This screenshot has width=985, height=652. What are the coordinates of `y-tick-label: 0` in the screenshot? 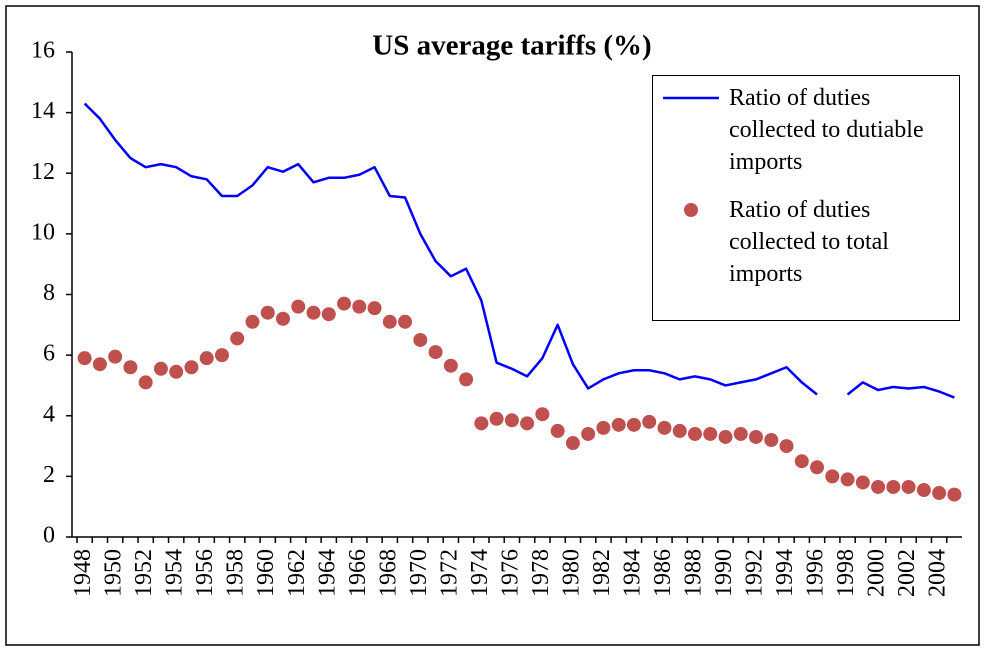 It's located at (49, 536).